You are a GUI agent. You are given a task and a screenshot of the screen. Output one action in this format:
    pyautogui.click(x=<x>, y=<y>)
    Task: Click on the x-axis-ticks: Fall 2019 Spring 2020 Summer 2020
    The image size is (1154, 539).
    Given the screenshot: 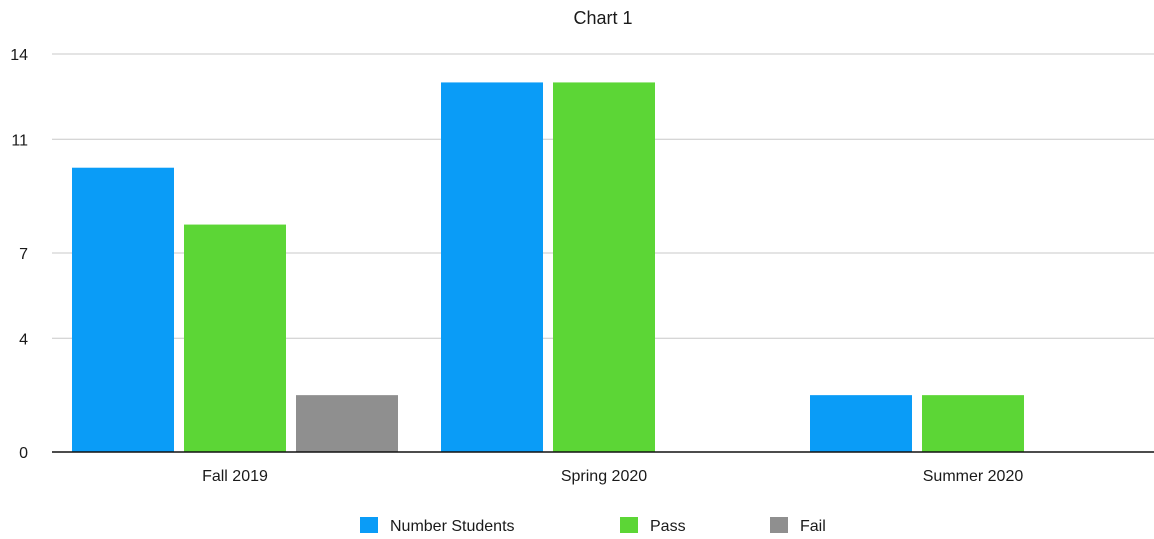 What is the action you would take?
    pyautogui.click(x=612, y=476)
    